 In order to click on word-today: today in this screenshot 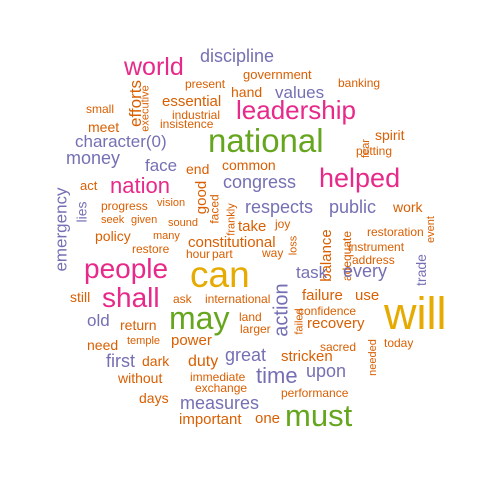, I will do `click(399, 343)`.